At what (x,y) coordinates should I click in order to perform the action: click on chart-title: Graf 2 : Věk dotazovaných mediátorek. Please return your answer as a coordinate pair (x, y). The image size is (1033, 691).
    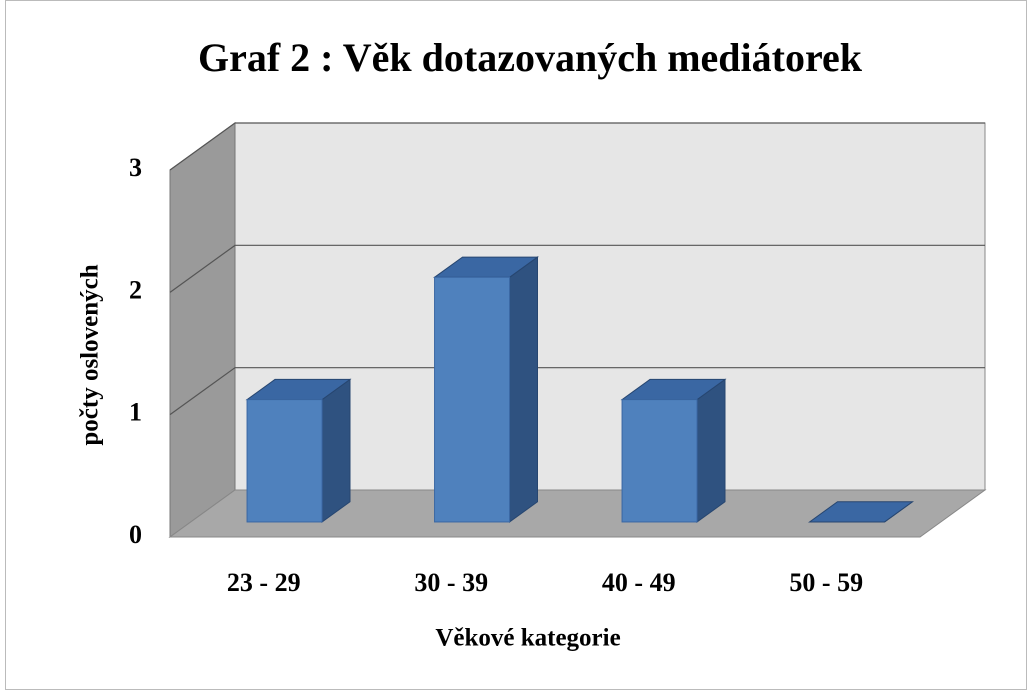
    Looking at the image, I should click on (530, 57).